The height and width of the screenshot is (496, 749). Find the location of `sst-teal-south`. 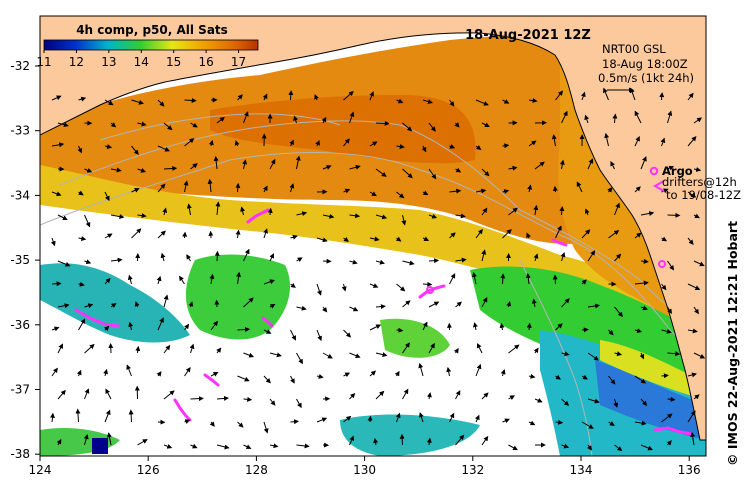

sst-teal-south is located at coordinates (410, 435).